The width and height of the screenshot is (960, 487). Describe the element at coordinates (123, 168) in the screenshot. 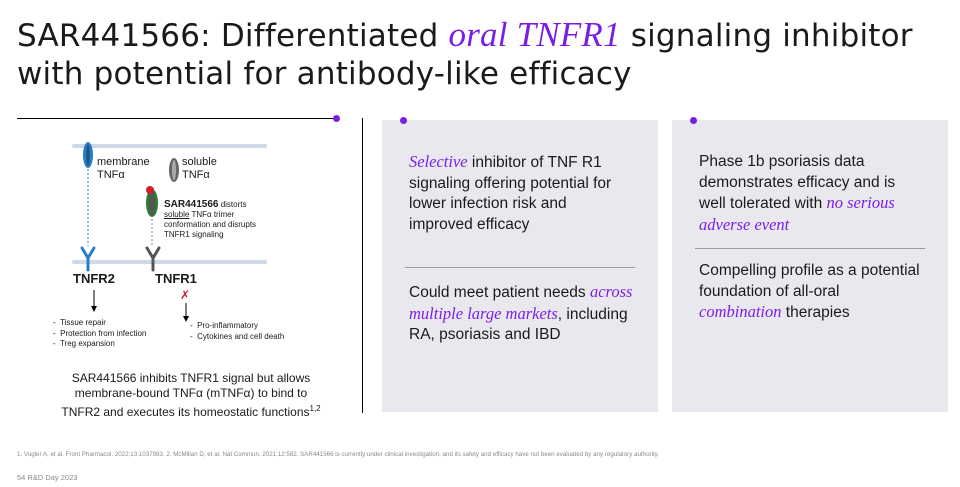

I see `membrane-tnf-label: membrane TNFα` at that location.